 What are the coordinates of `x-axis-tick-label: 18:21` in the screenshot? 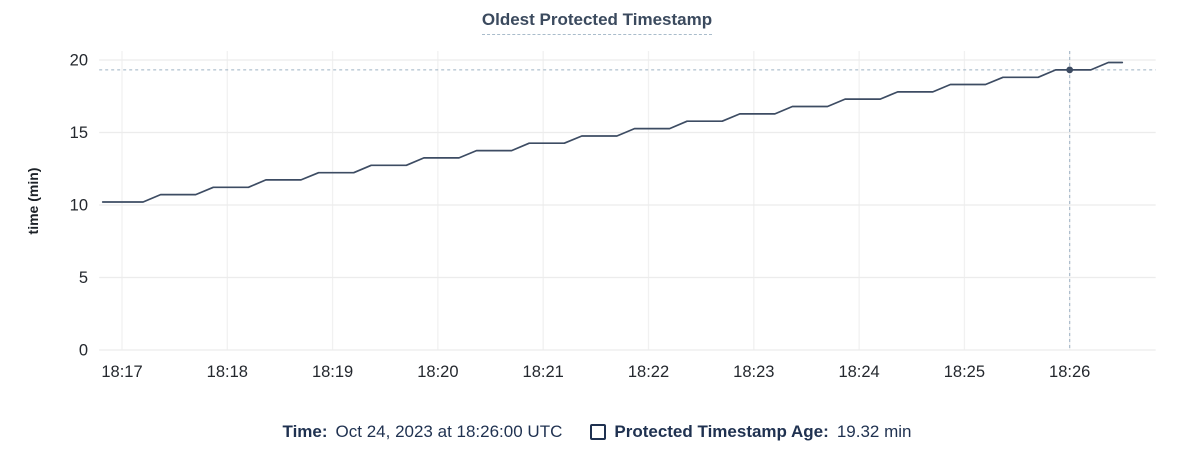 It's located at (543, 372).